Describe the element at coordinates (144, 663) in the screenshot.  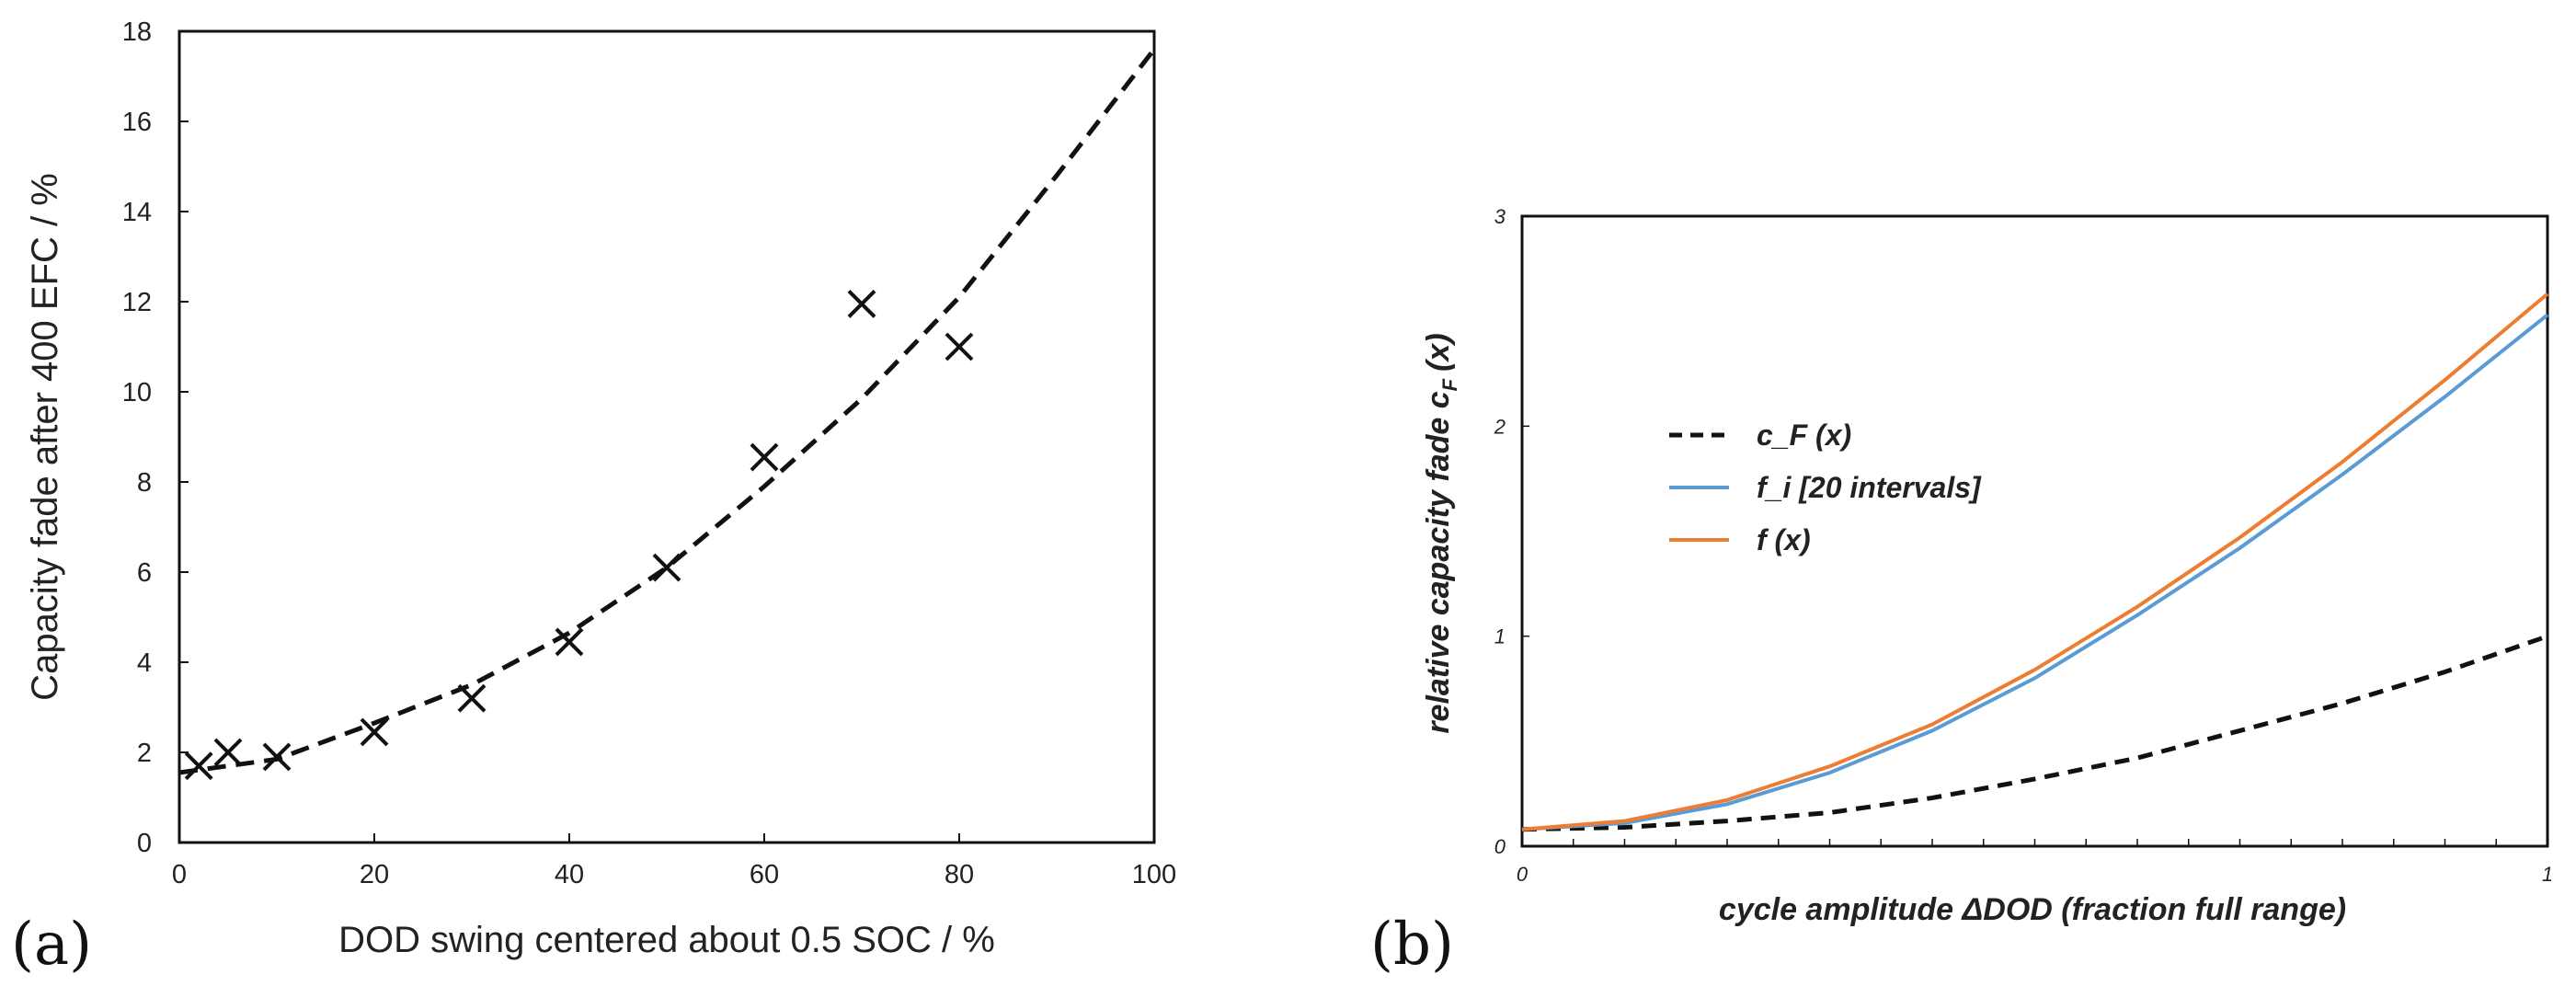
I see `y-tick-label: 4` at that location.